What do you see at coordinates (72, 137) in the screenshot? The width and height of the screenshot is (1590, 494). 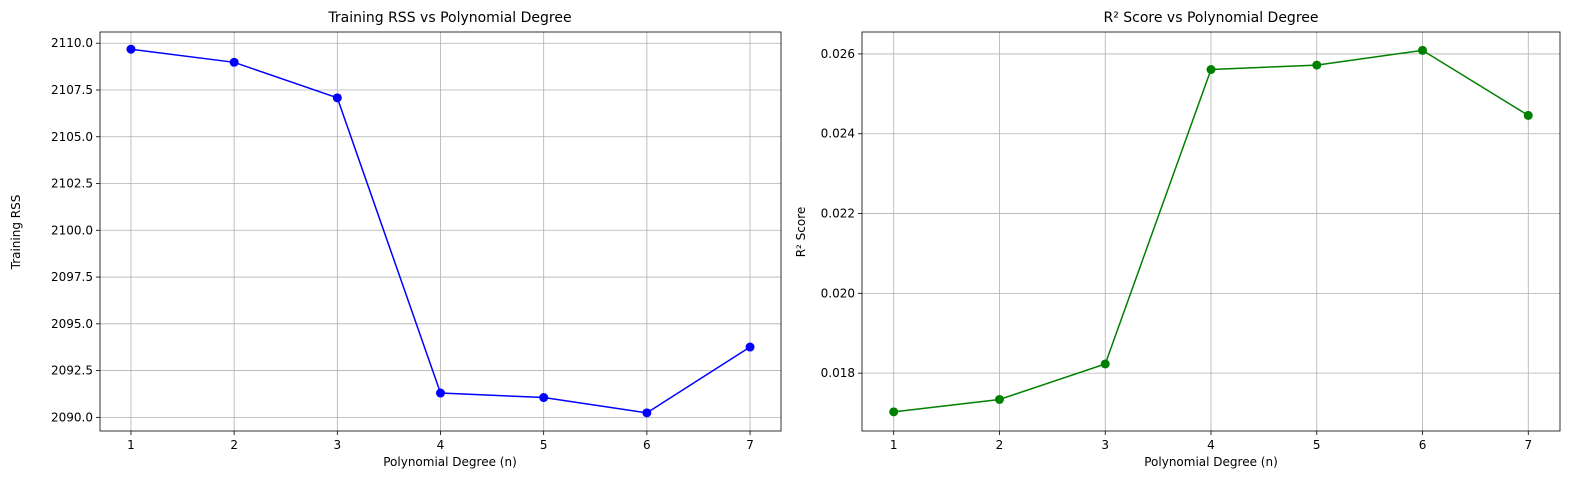 I see `y-tick-label: 2105.0` at bounding box center [72, 137].